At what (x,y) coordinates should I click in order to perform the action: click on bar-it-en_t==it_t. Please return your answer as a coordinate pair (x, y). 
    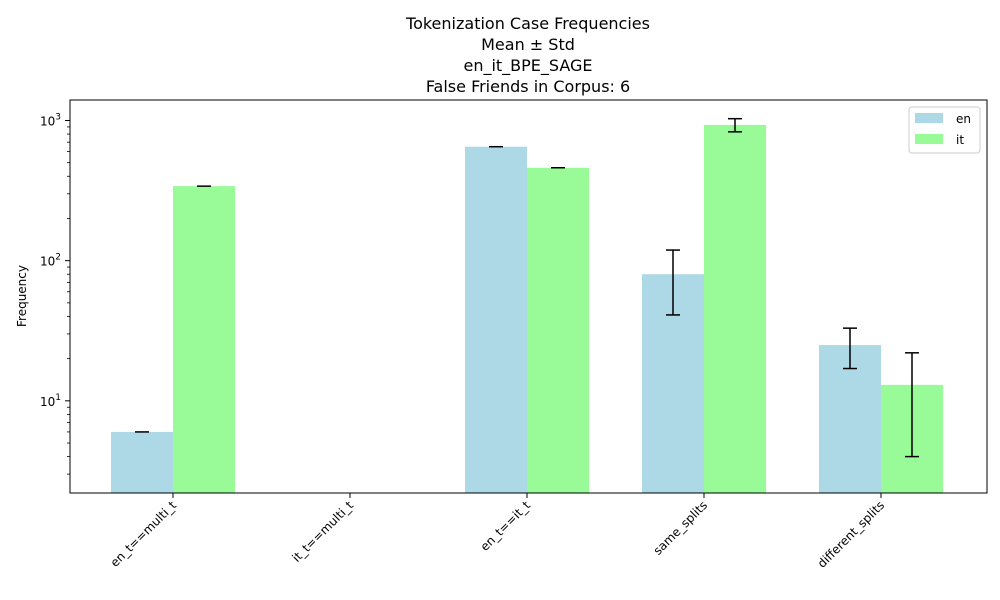
    Looking at the image, I should click on (558, 330).